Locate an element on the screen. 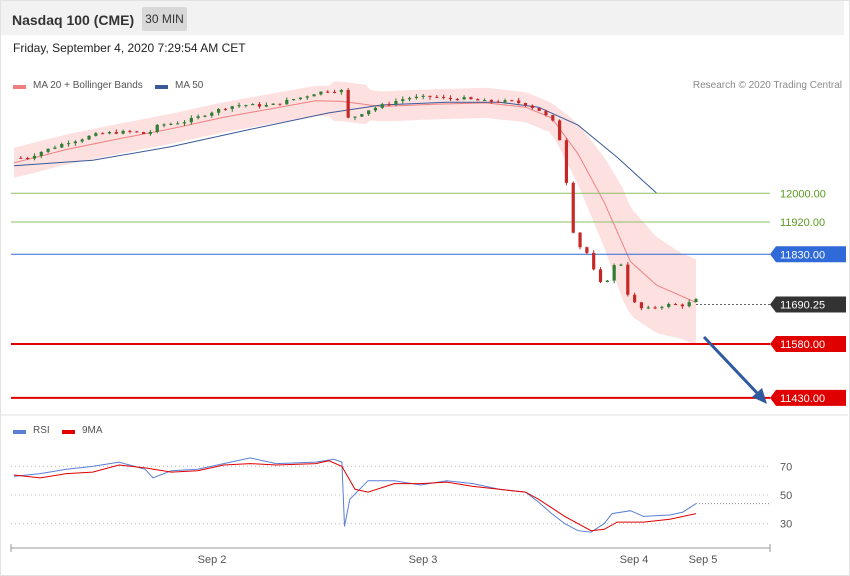 The width and height of the screenshot is (850, 576). forecast-arrow-head is located at coordinates (759, 396).